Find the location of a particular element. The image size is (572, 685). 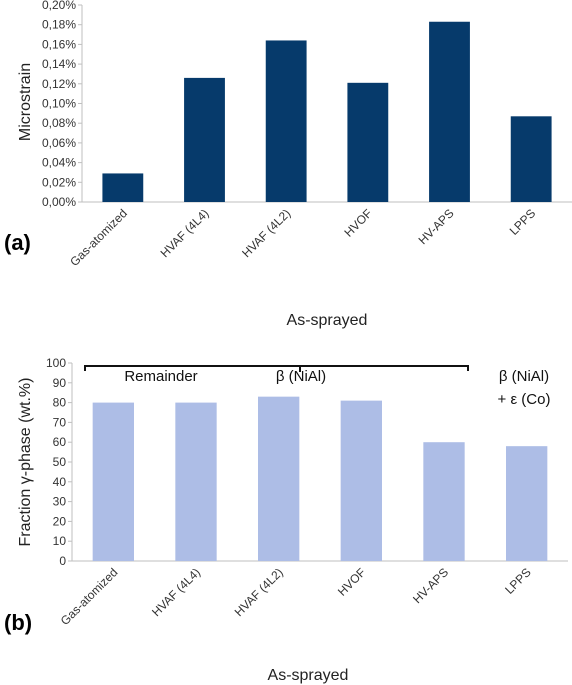

beta-nial-right-label: β (NiAl) is located at coordinates (524, 376).